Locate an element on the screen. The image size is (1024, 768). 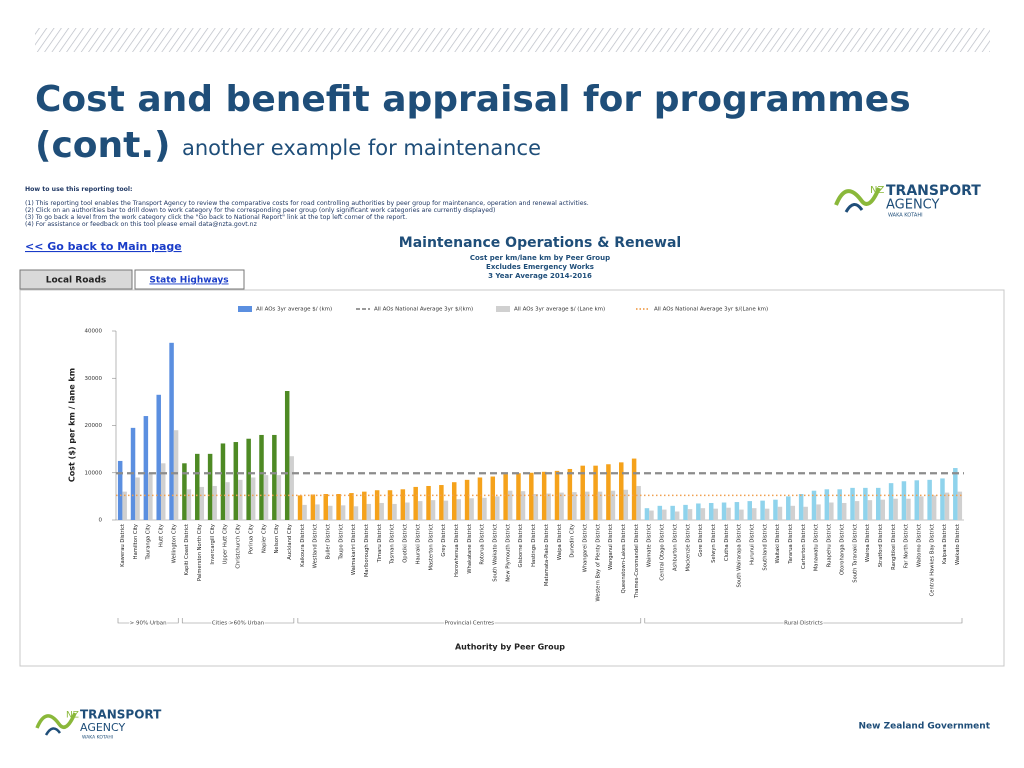
slide-title-line2: (cont.) is located at coordinates (103, 145).